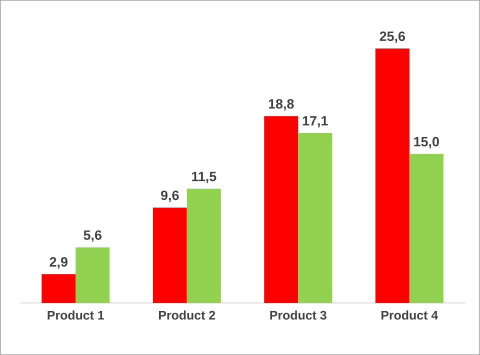 The width and height of the screenshot is (480, 355). I want to click on data-label: 15,0, so click(426, 142).